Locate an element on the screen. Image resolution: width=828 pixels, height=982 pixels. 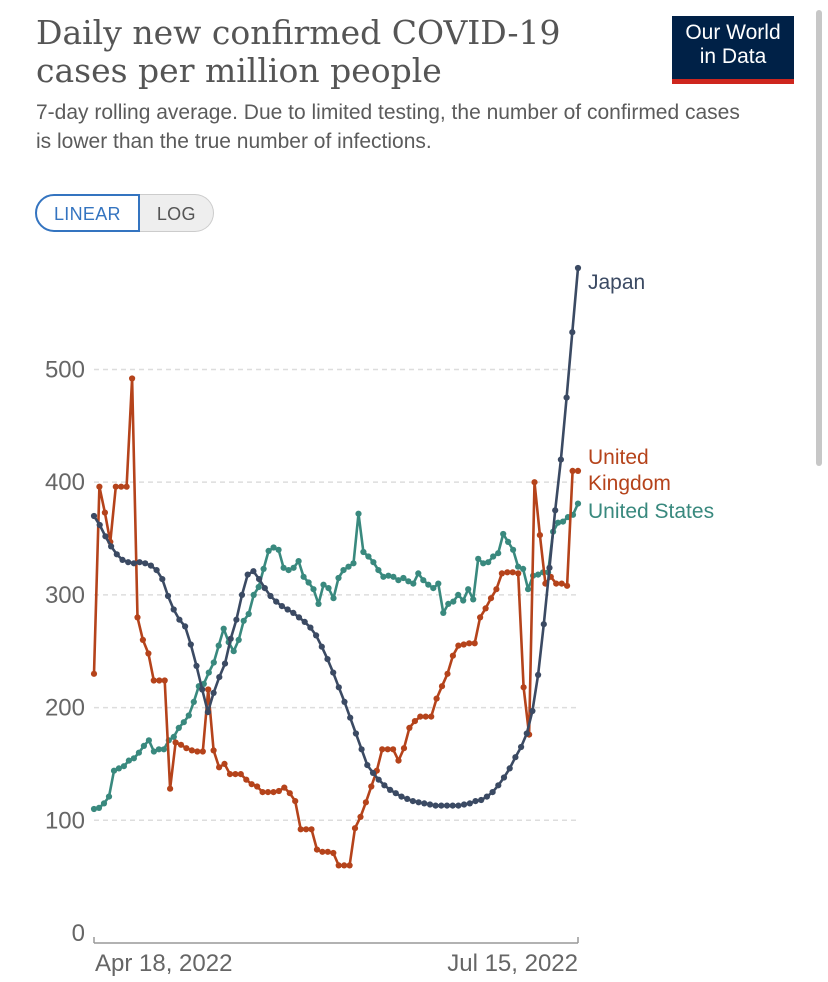
y-tick-label: 0 is located at coordinates (78, 933).